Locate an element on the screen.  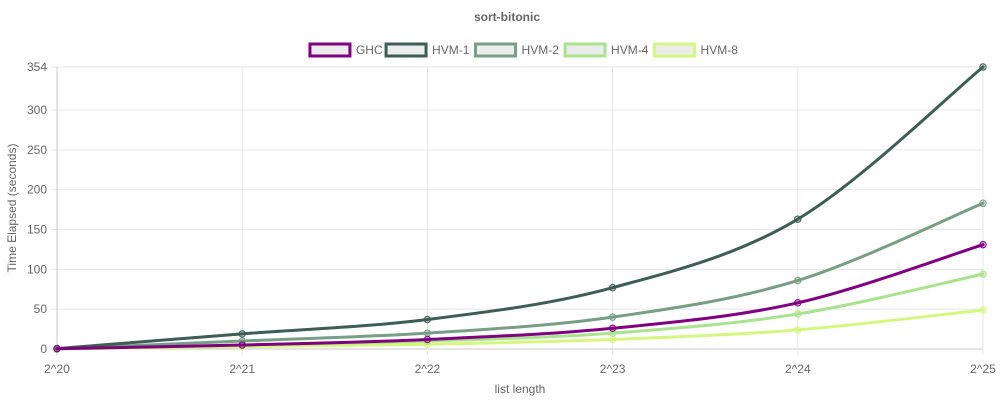
legend-item-hvm-2: HVM-2 is located at coordinates (517, 50).